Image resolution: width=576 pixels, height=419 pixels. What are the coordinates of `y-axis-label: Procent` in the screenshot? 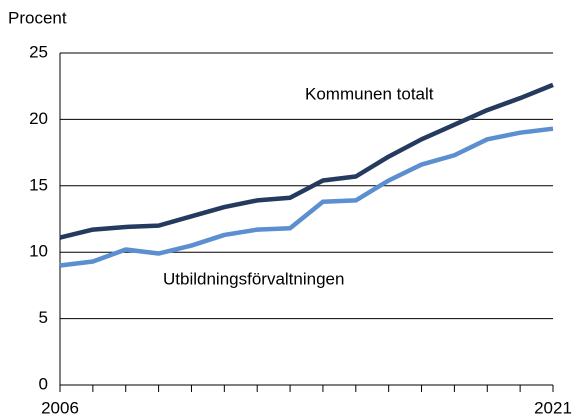 It's located at (37, 17).